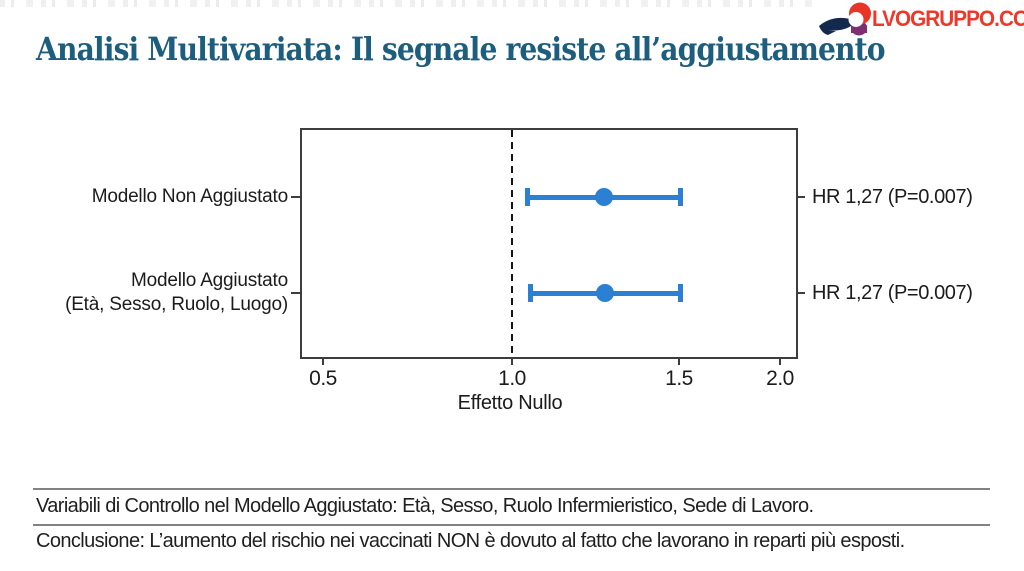  Describe the element at coordinates (680, 197) in the screenshot. I see `ci-cap-high-row1` at that location.